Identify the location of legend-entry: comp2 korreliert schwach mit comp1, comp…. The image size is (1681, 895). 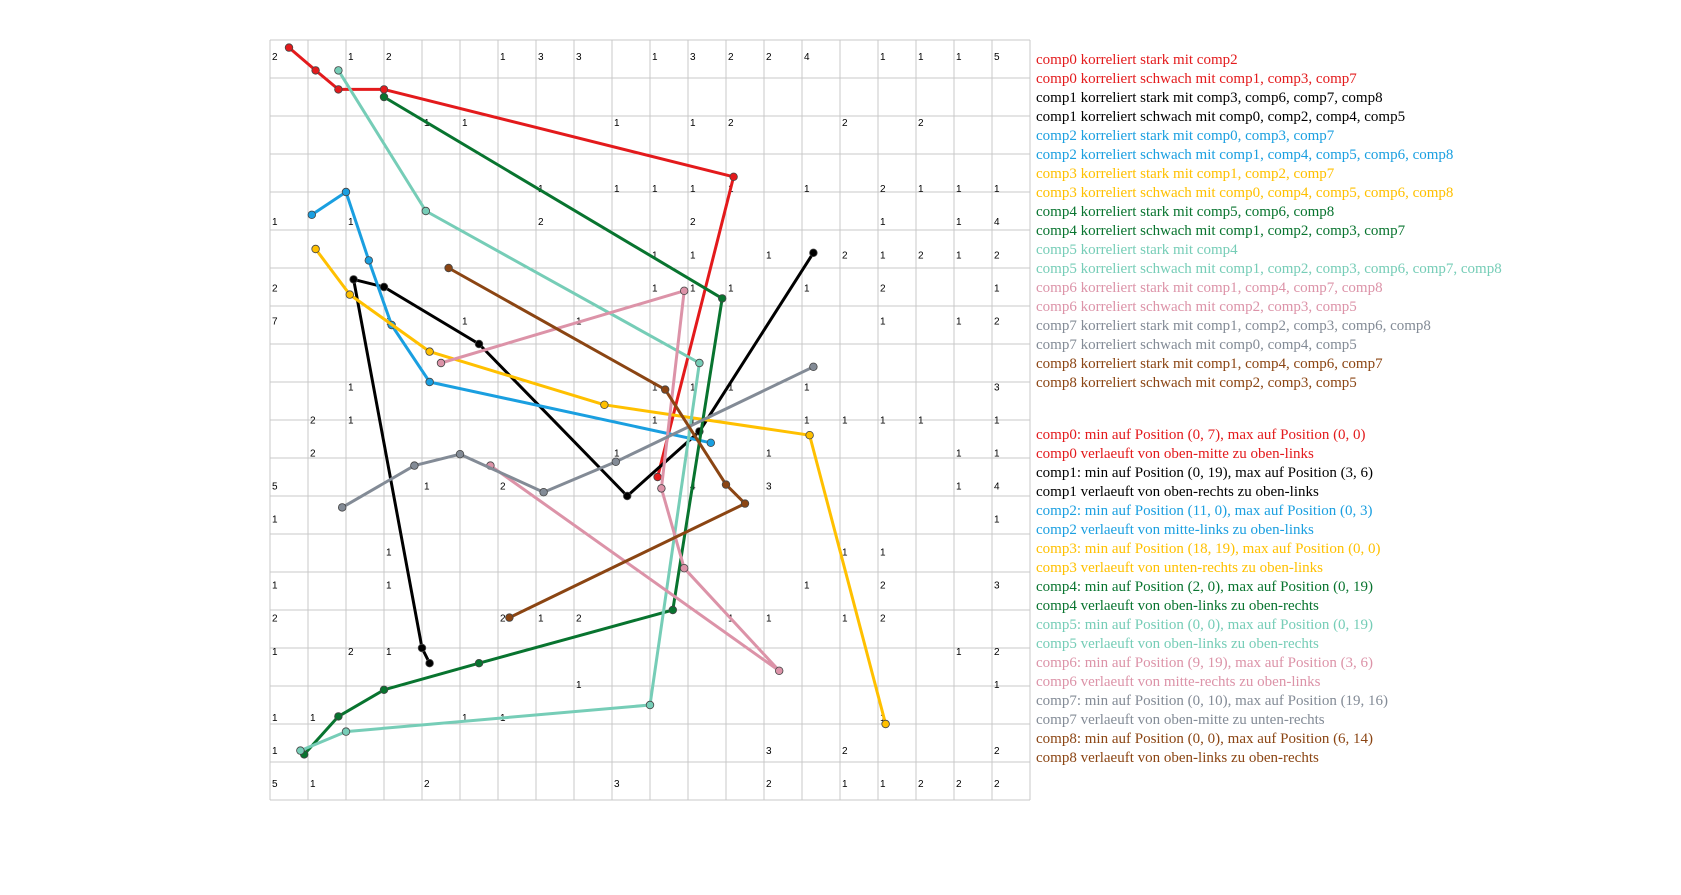
(1244, 155).